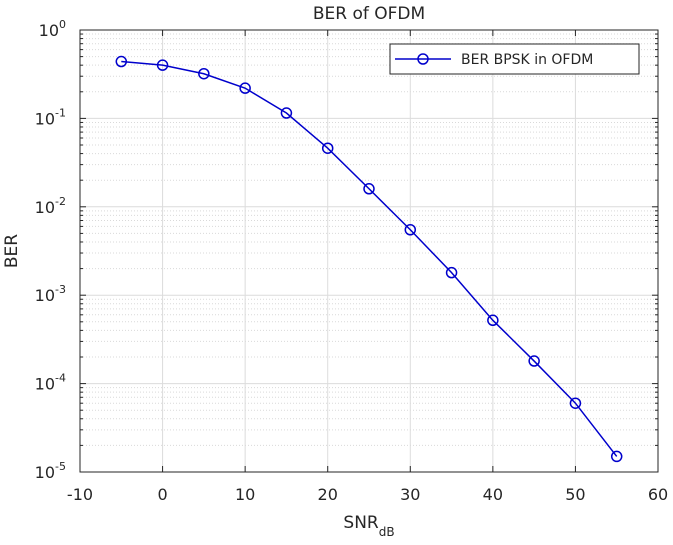 Image resolution: width=673 pixels, height=545 pixels. Describe the element at coordinates (423, 59) in the screenshot. I see `legend-marker-icon` at that location.